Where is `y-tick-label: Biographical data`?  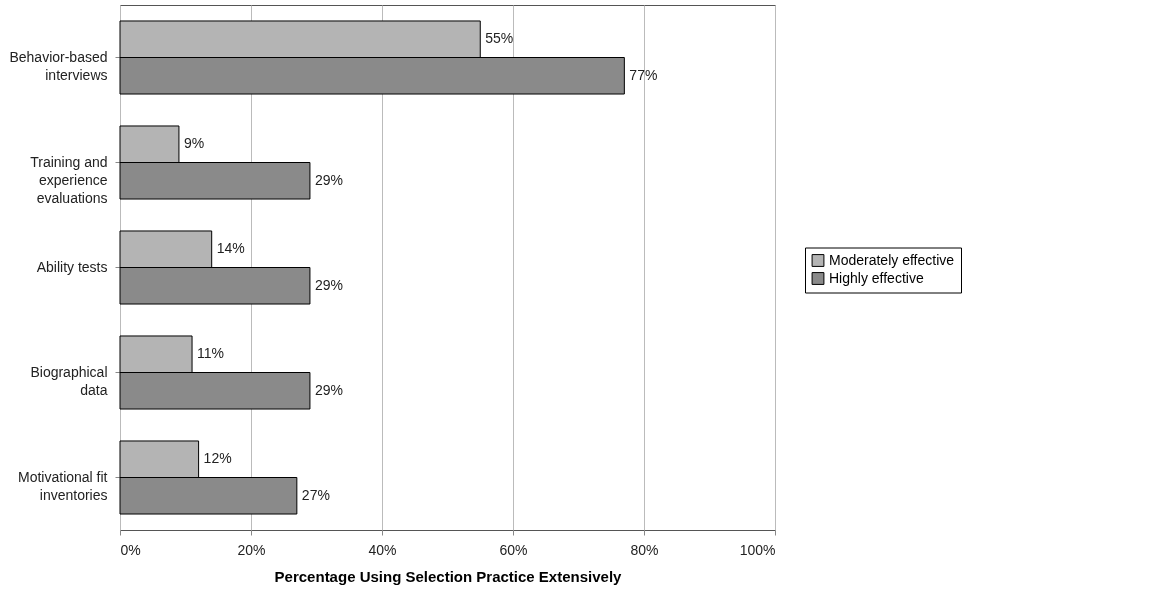 y-tick-label: Biographical data is located at coordinates (69, 380).